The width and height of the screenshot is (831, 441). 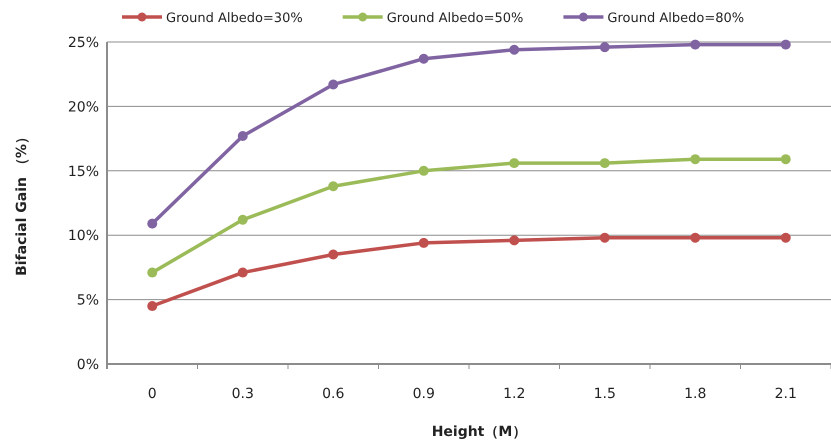 What do you see at coordinates (479, 432) in the screenshot?
I see `x-axis-title: Height（M）` at bounding box center [479, 432].